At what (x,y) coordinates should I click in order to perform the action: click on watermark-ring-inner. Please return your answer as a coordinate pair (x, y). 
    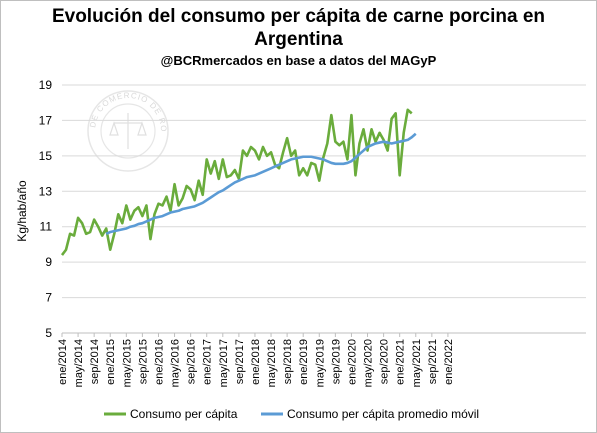
    Looking at the image, I should click on (128, 131).